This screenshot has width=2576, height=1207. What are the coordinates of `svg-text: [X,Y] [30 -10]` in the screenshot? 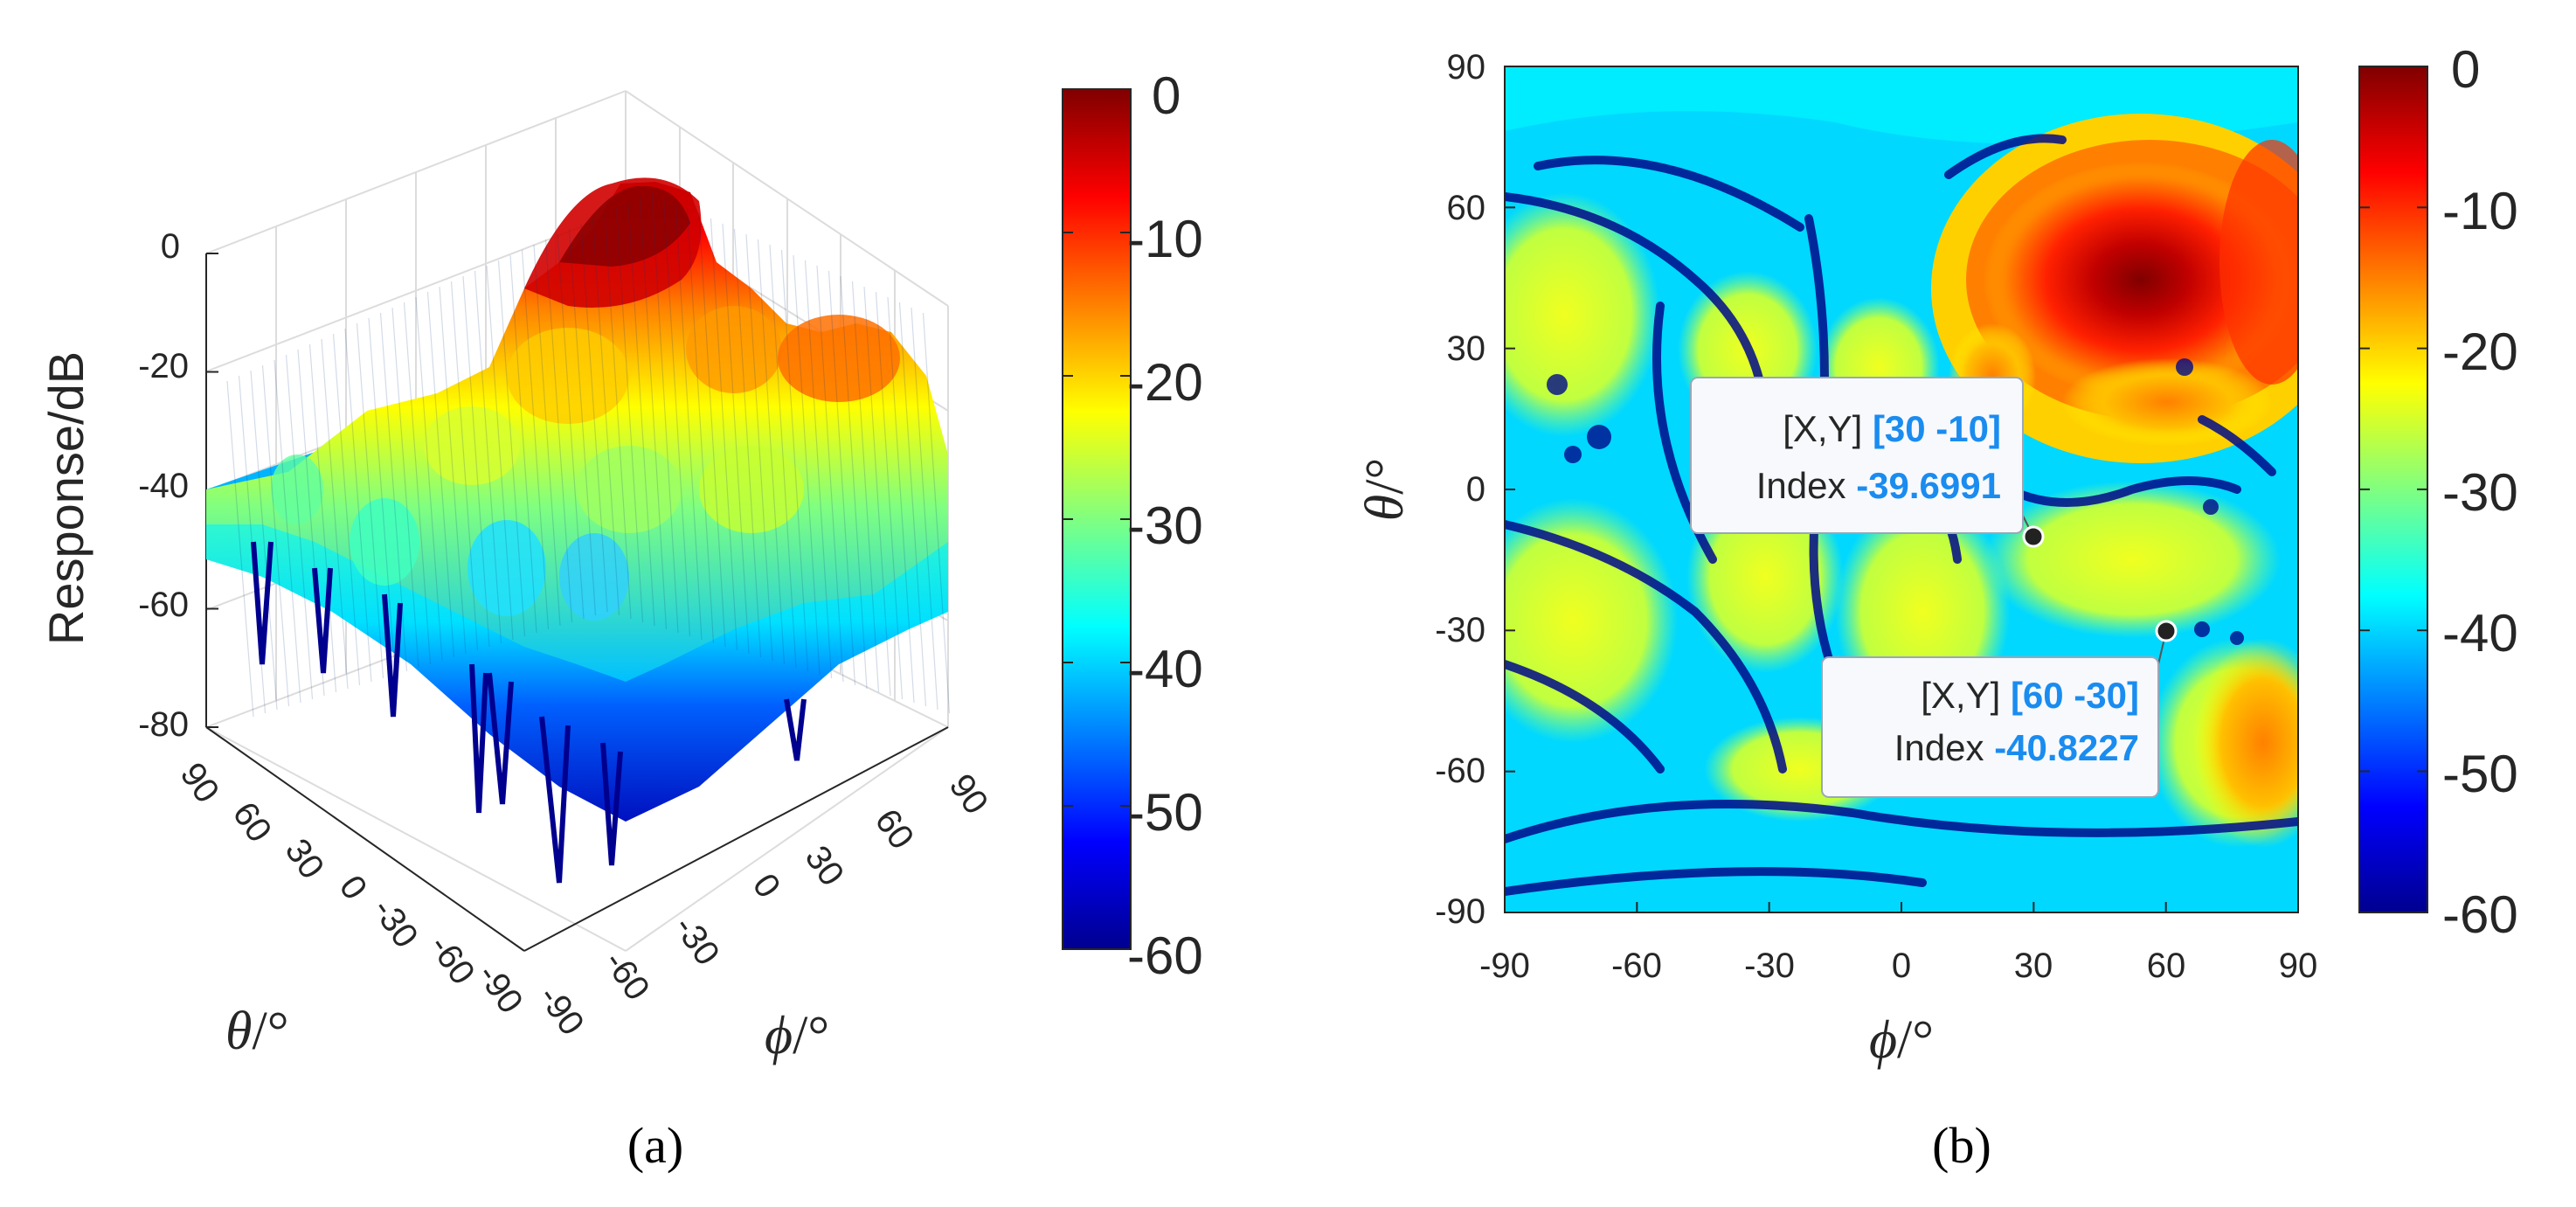 It's located at (1892, 429).